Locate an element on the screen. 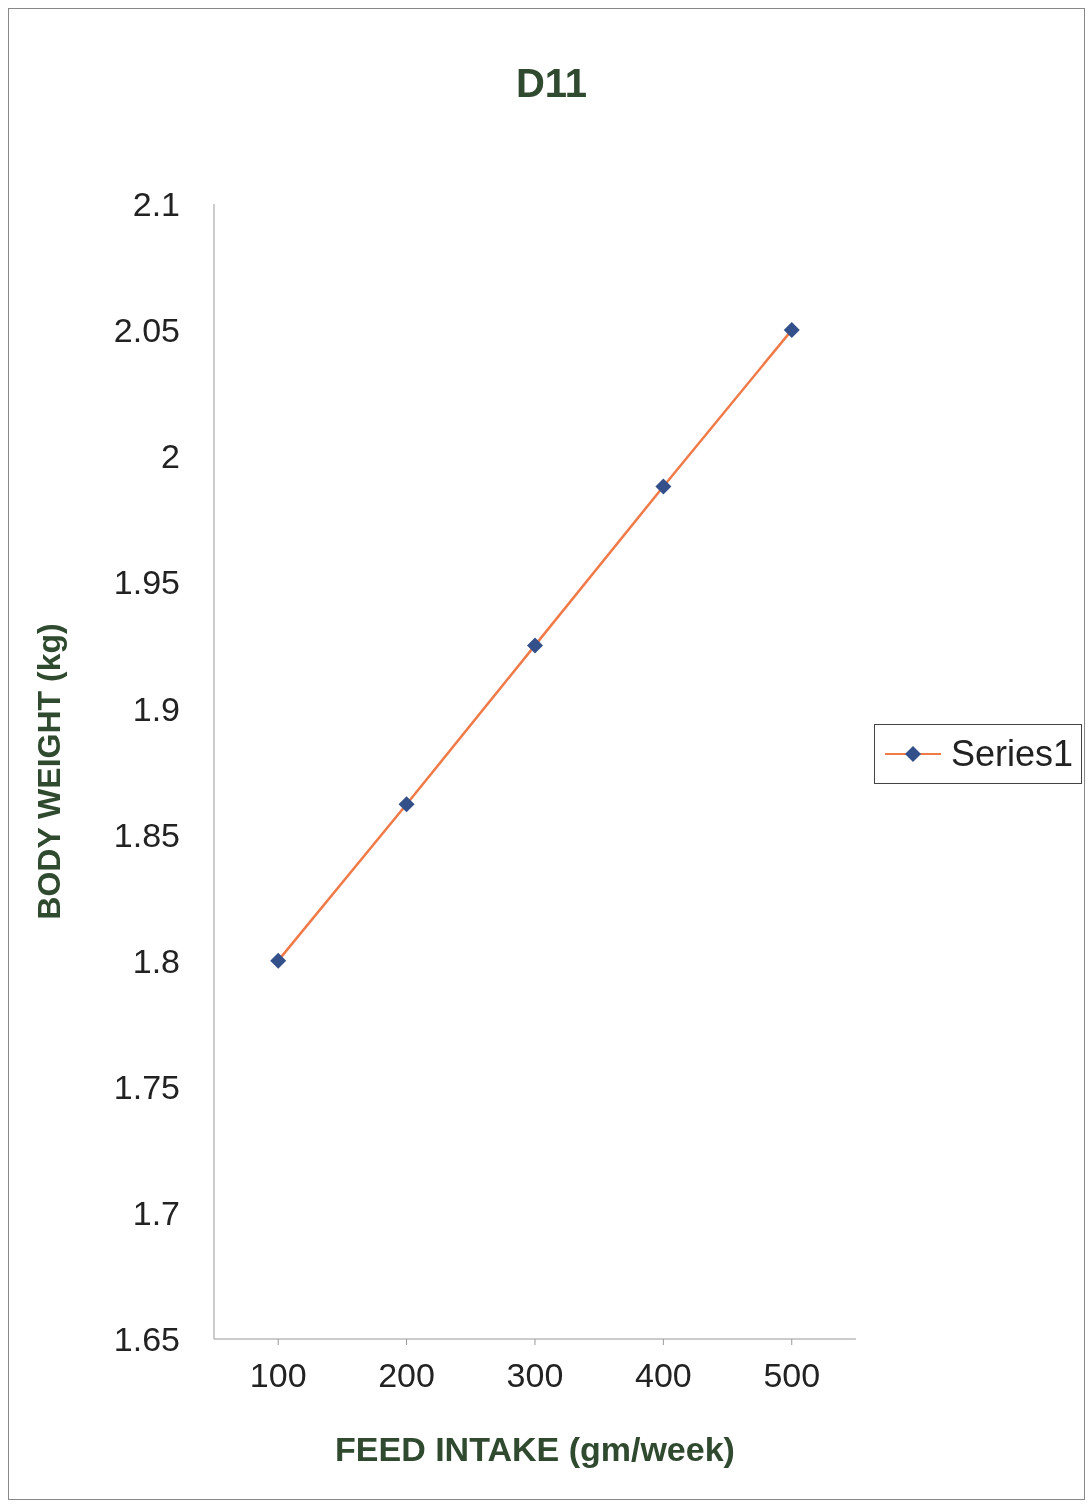 The height and width of the screenshot is (1506, 1091). y-tick-label: 2.1 is located at coordinates (156, 204).